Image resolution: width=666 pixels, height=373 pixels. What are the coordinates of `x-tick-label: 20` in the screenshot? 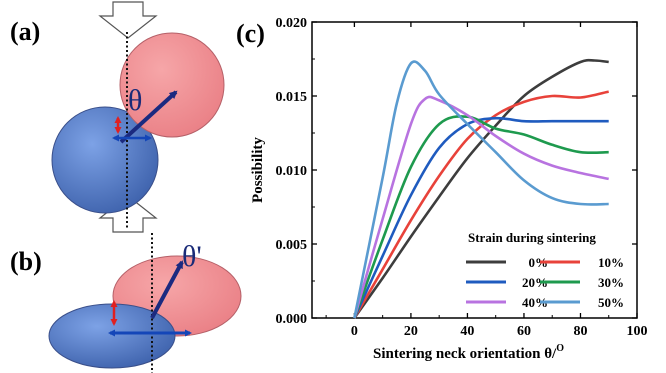 It's located at (411, 331).